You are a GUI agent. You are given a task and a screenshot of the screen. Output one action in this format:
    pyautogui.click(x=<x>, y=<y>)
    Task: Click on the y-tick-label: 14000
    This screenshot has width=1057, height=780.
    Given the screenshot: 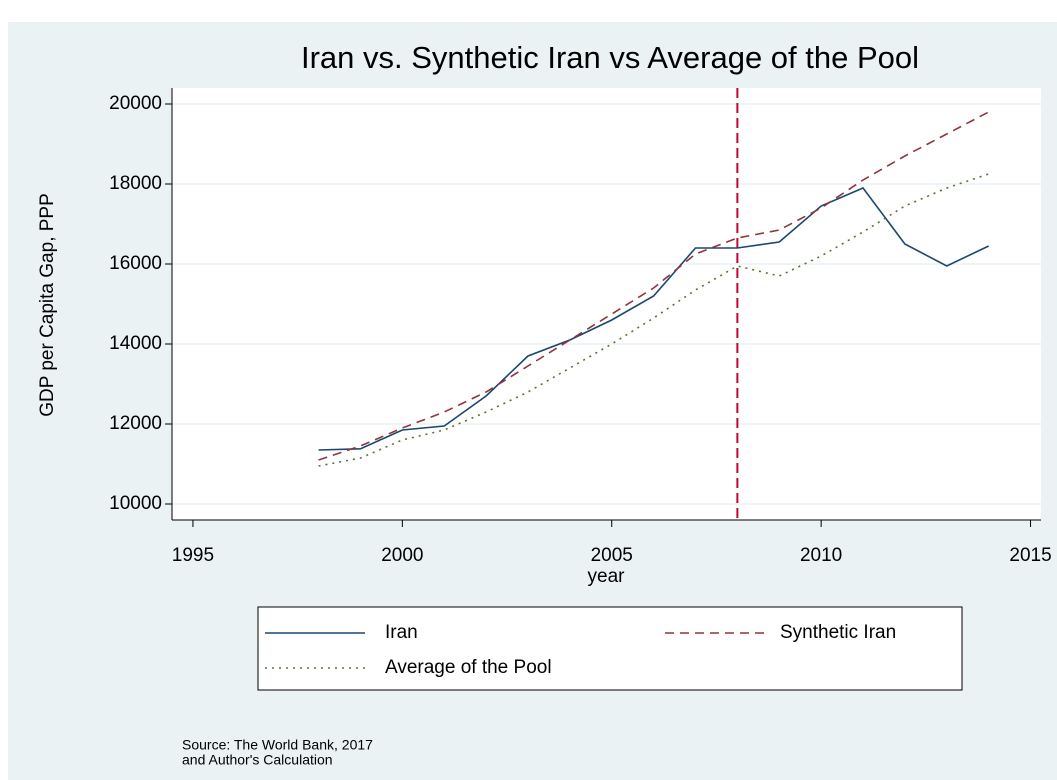 What is the action you would take?
    pyautogui.click(x=135, y=343)
    